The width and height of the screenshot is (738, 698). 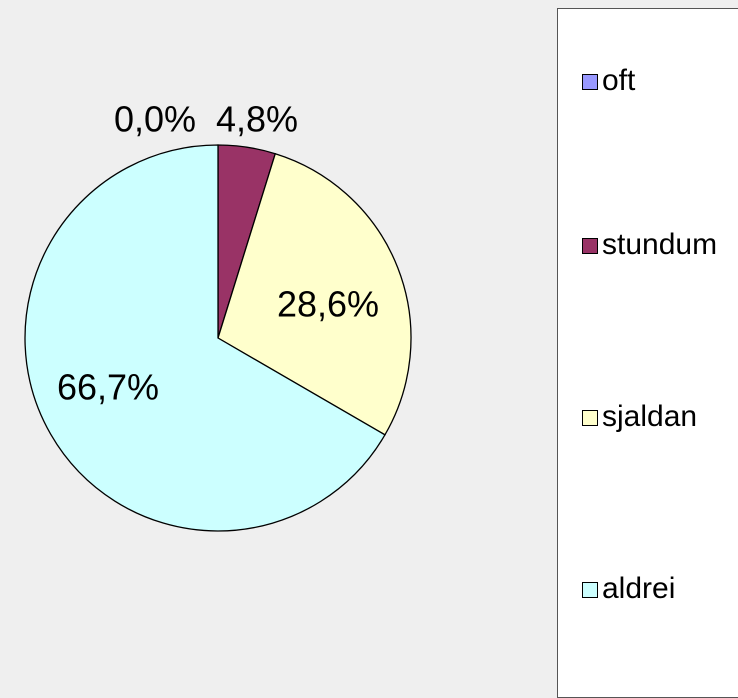 I want to click on legend-label: sjaldan, so click(x=650, y=416).